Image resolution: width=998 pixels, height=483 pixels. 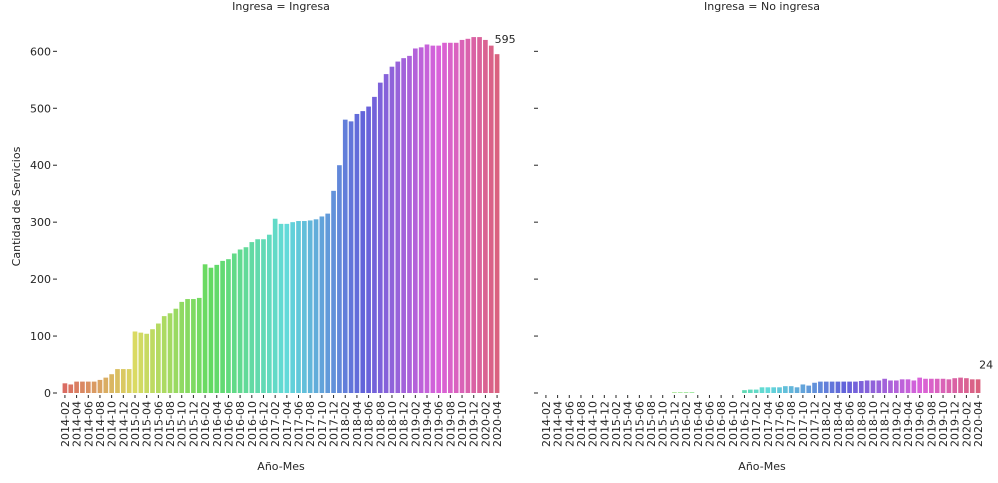 What do you see at coordinates (193, 424) in the screenshot?
I see `x-tick-label: 2015-12` at bounding box center [193, 424].